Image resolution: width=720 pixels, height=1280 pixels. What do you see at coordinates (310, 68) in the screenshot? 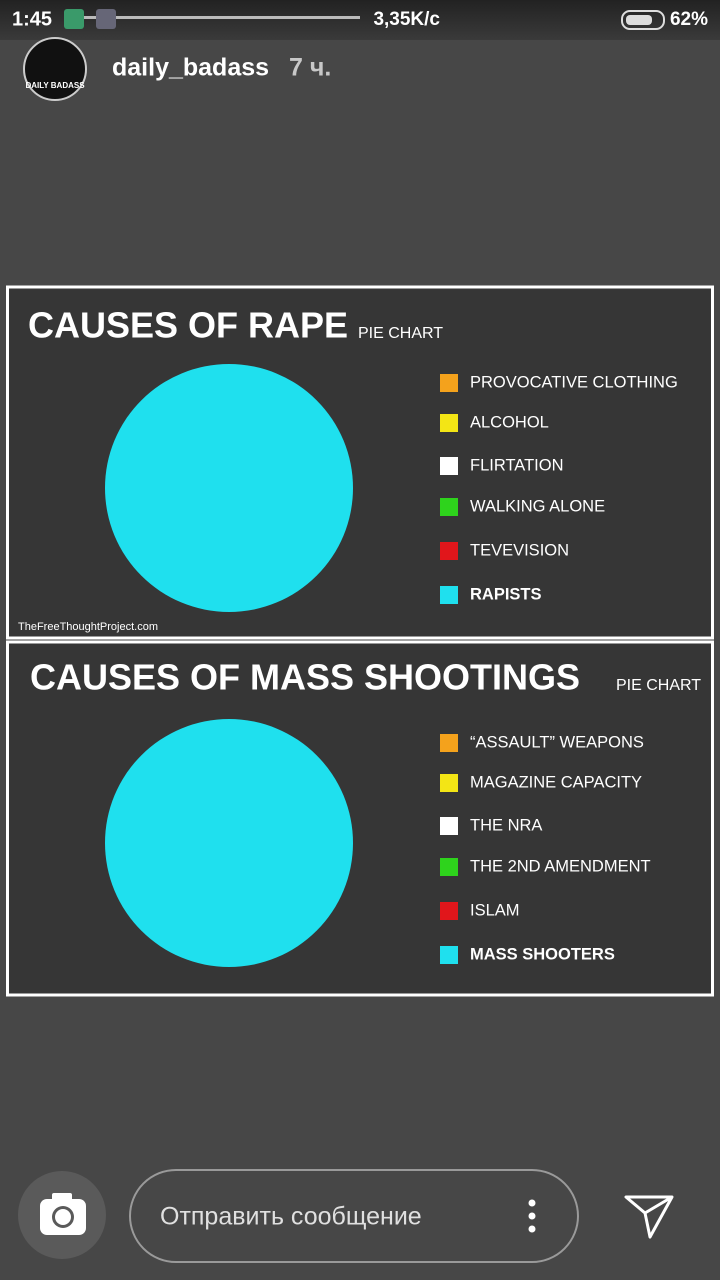
I see `post-age: 7 ч.` at bounding box center [310, 68].